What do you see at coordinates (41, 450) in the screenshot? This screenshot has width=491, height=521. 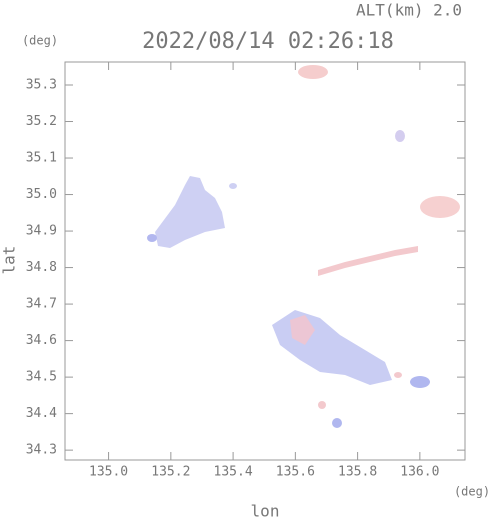 I see `y-tick-label: 34.3` at bounding box center [41, 450].